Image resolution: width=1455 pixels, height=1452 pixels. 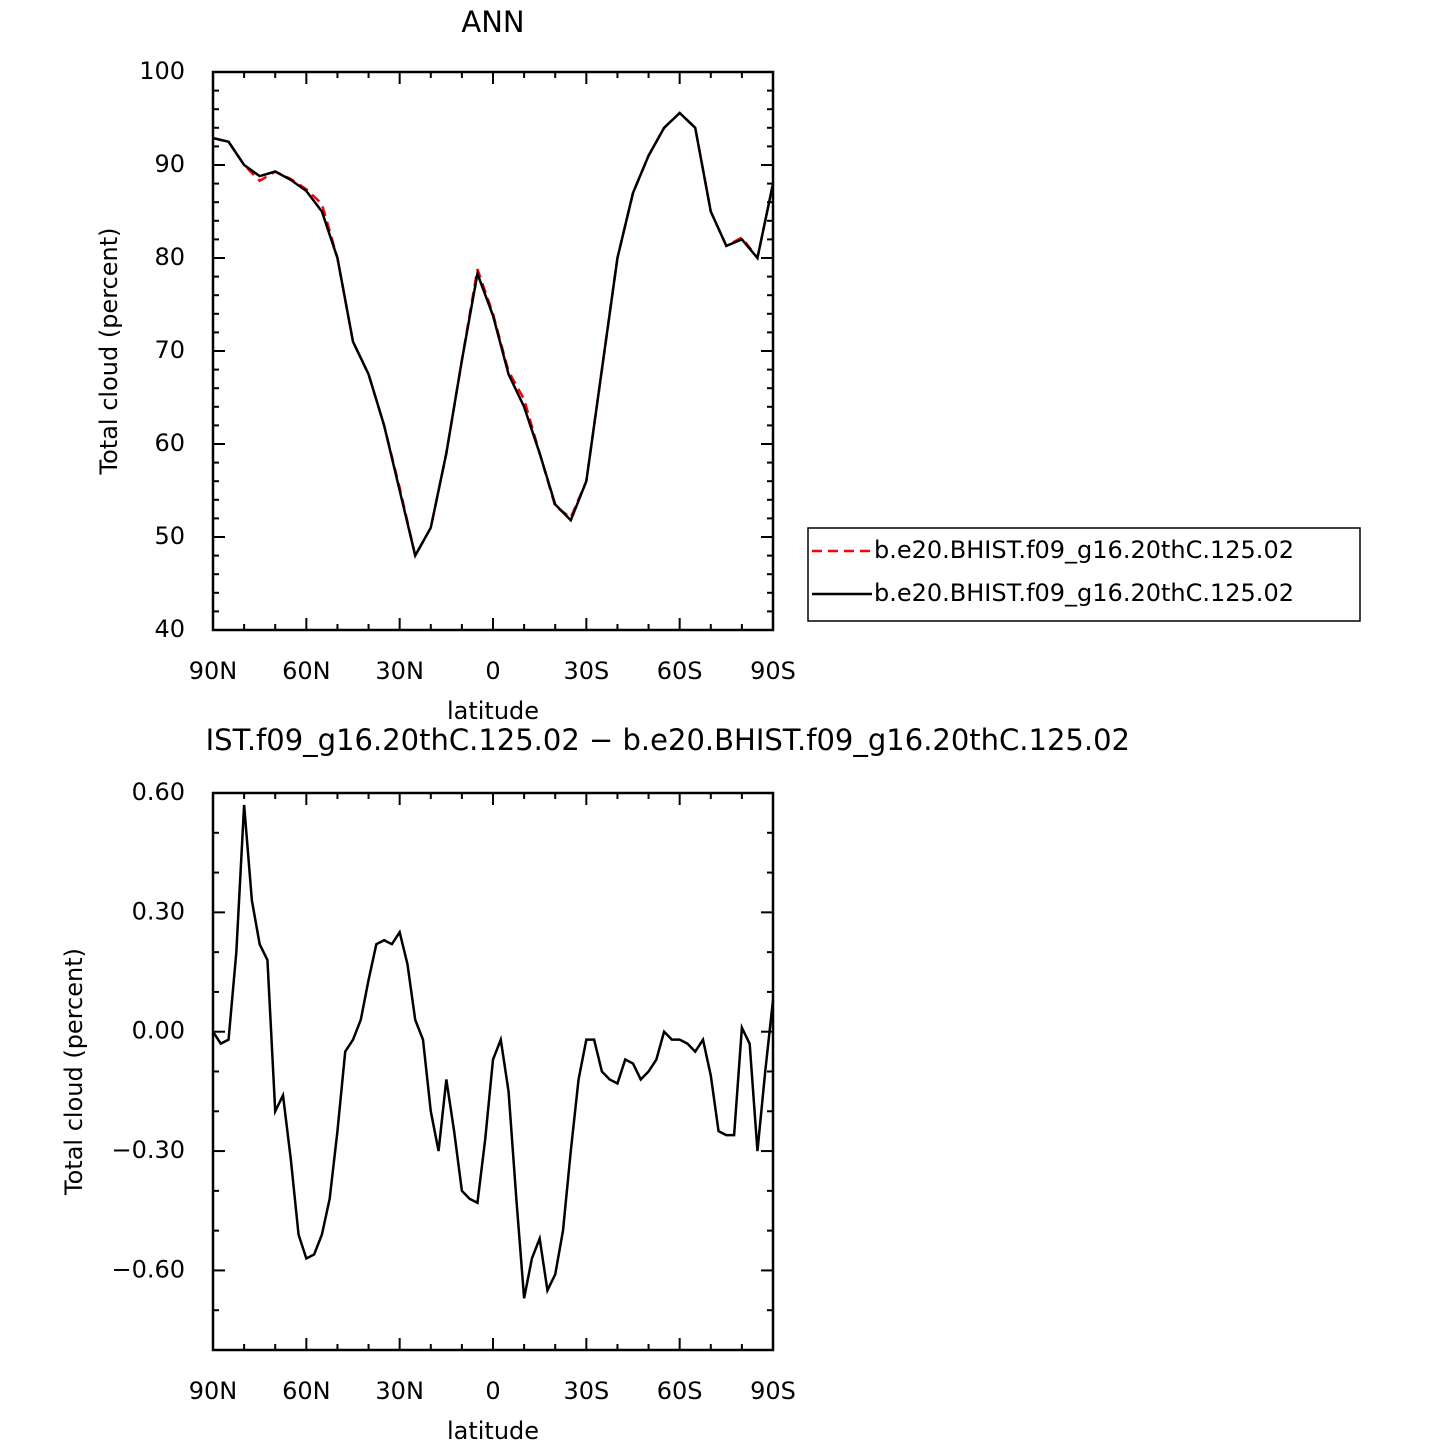 What do you see at coordinates (169, 257) in the screenshot?
I see `y-tick-label: 80` at bounding box center [169, 257].